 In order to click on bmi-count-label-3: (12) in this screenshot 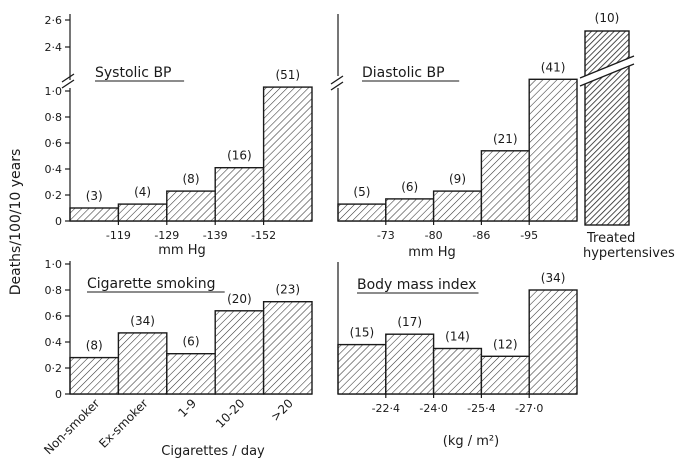, I will do `click(505, 344)`.